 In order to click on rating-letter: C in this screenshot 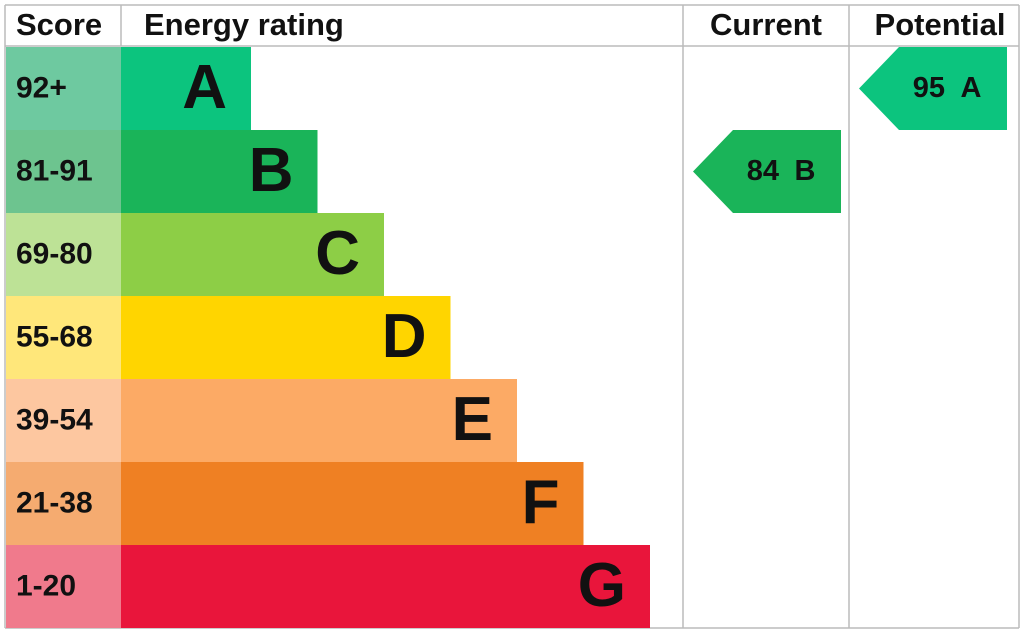, I will do `click(337, 253)`.